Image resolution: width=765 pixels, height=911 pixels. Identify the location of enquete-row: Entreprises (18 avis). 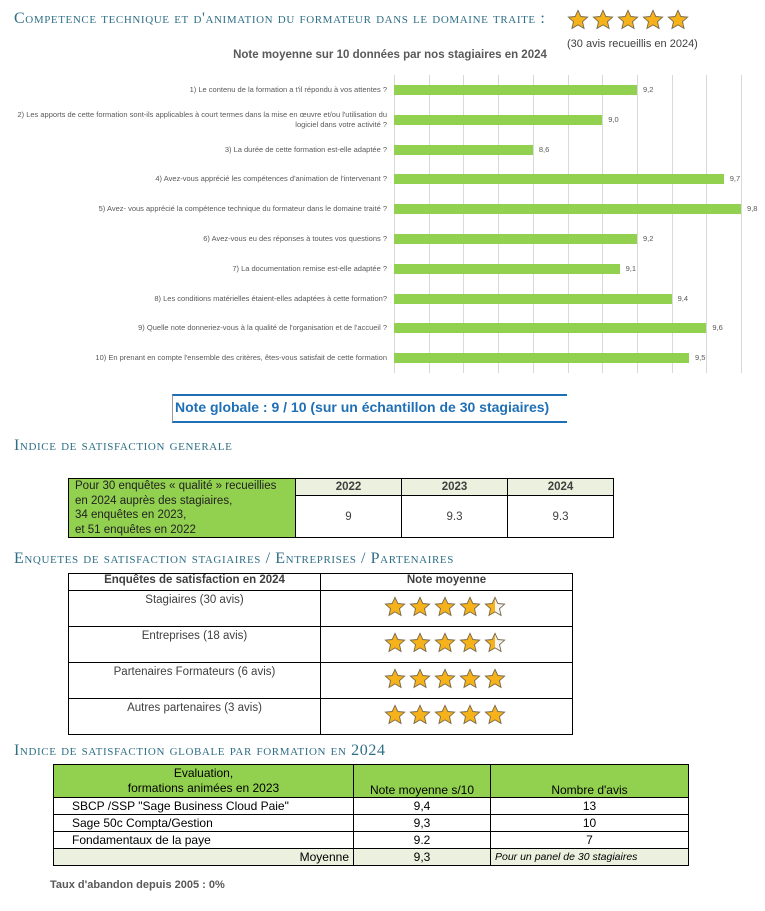
(320, 644).